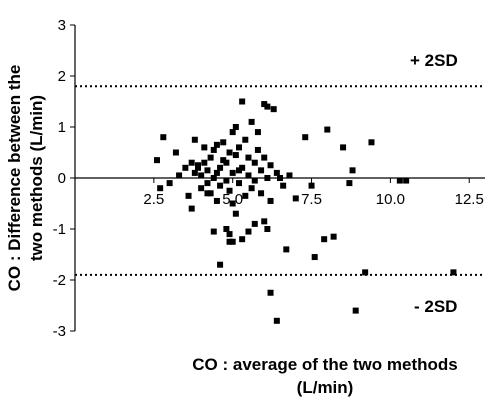  Describe the element at coordinates (62, 178) in the screenshot. I see `y-tick-label: 0` at that location.